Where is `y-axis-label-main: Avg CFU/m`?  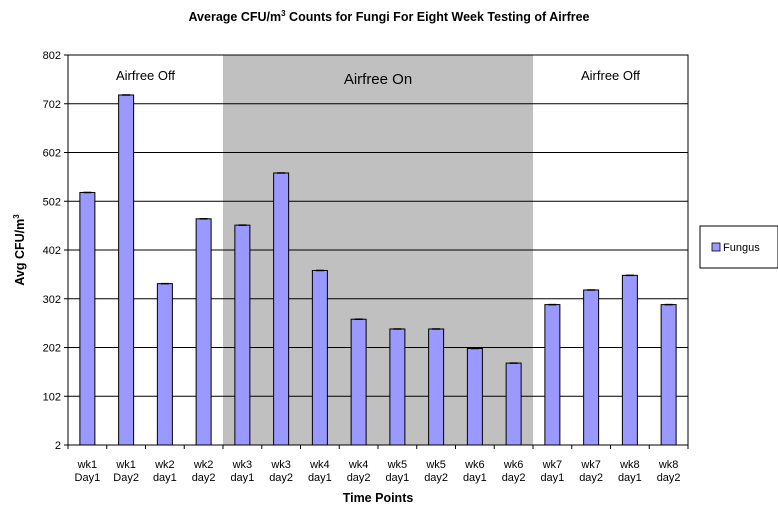
y-axis-label-main: Avg CFU/m is located at coordinates (20, 252).